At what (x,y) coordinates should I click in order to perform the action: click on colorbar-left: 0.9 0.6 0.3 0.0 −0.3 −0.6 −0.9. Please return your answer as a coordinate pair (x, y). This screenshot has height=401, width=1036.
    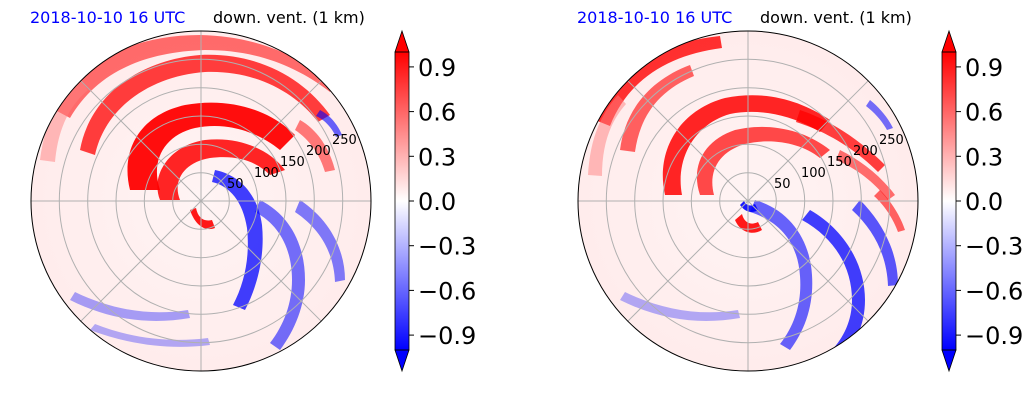
    Looking at the image, I should click on (435, 201).